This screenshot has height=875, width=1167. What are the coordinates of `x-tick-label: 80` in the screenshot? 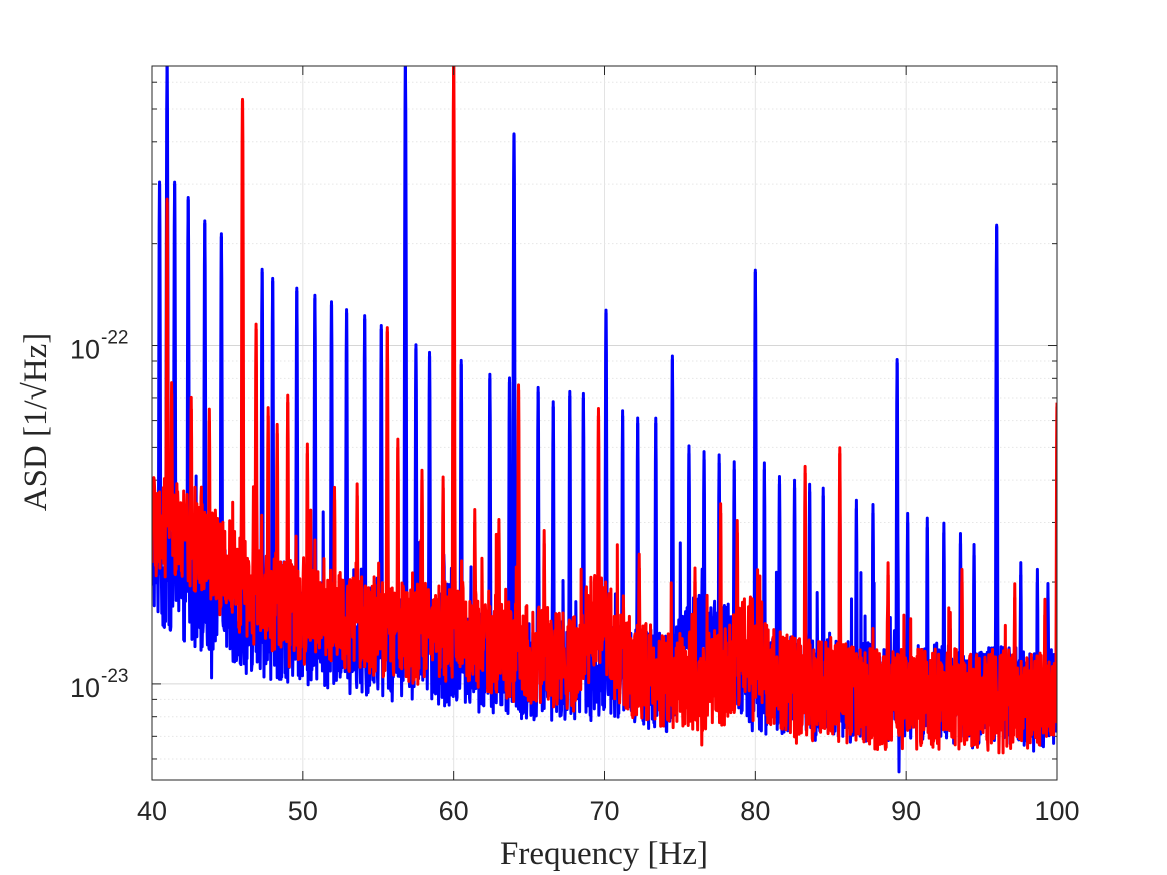 It's located at (755, 811).